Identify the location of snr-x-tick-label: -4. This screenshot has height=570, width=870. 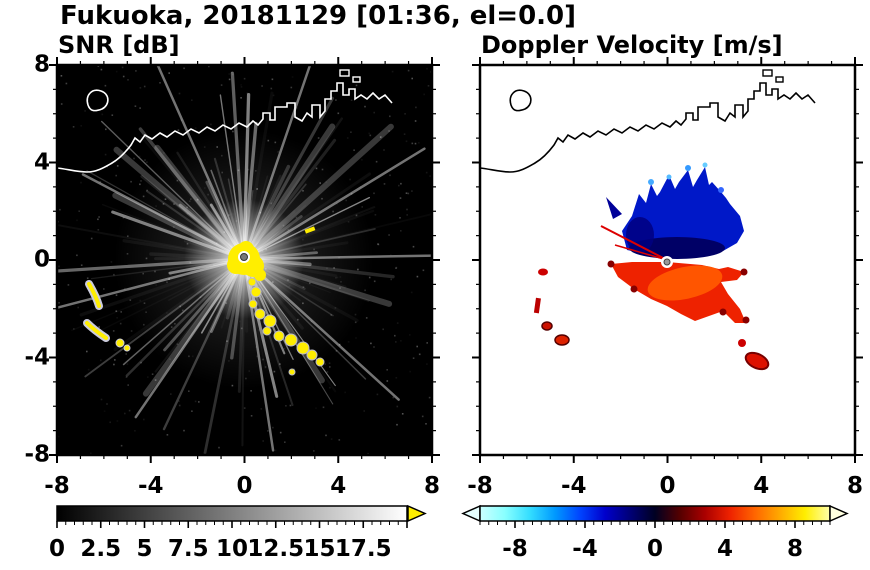
(150, 486).